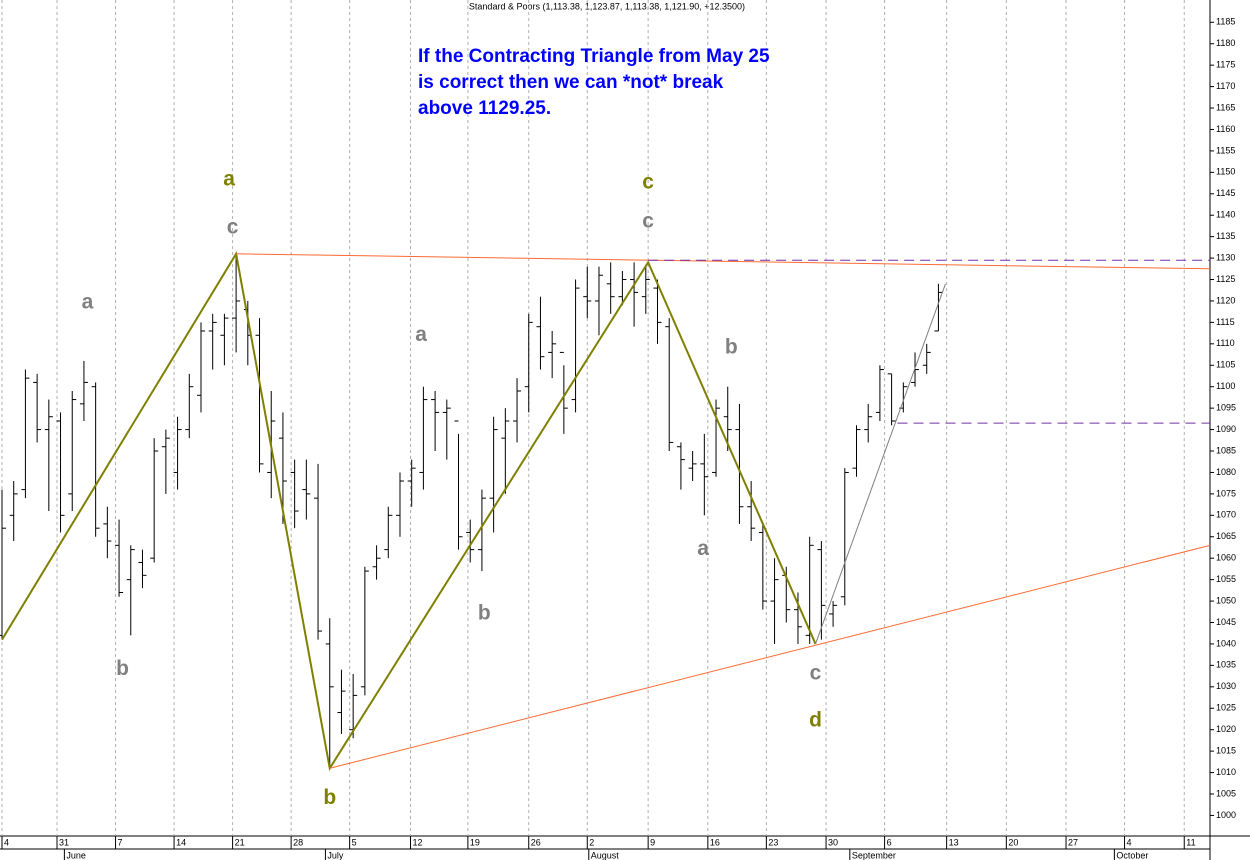 Image resolution: width=1250 pixels, height=860 pixels. What do you see at coordinates (1226, 708) in the screenshot?
I see `y-tick-label: 1025` at bounding box center [1226, 708].